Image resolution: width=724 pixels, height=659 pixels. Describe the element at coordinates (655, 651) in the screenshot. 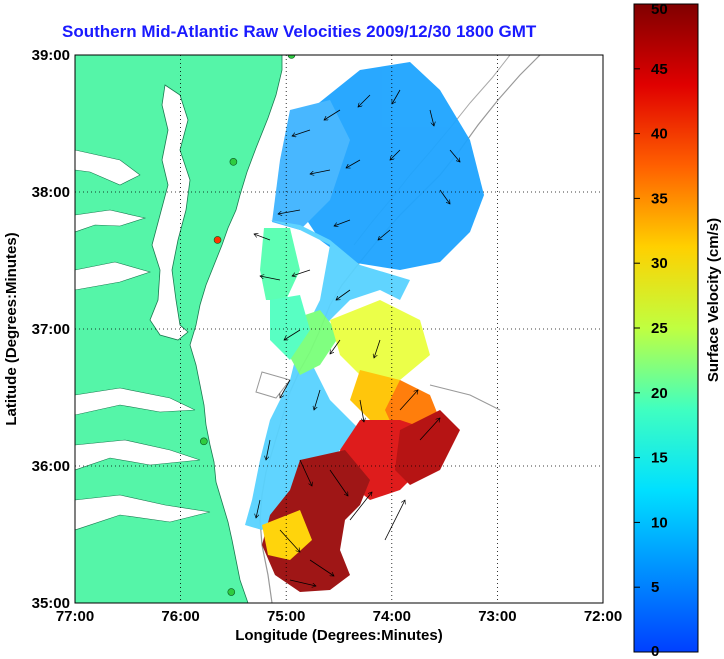

I see `colorbar-tick-label: 0` at that location.